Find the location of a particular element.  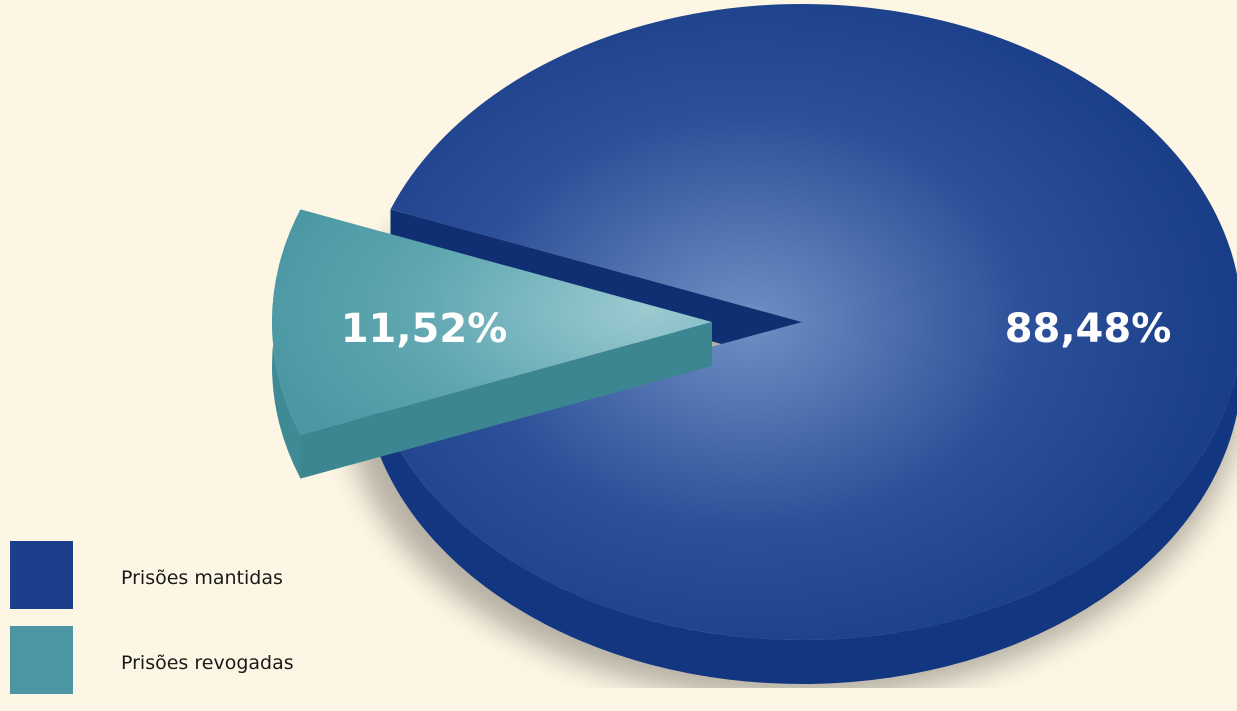

pie-label-revogadas: 11,52% is located at coordinates (424, 329).